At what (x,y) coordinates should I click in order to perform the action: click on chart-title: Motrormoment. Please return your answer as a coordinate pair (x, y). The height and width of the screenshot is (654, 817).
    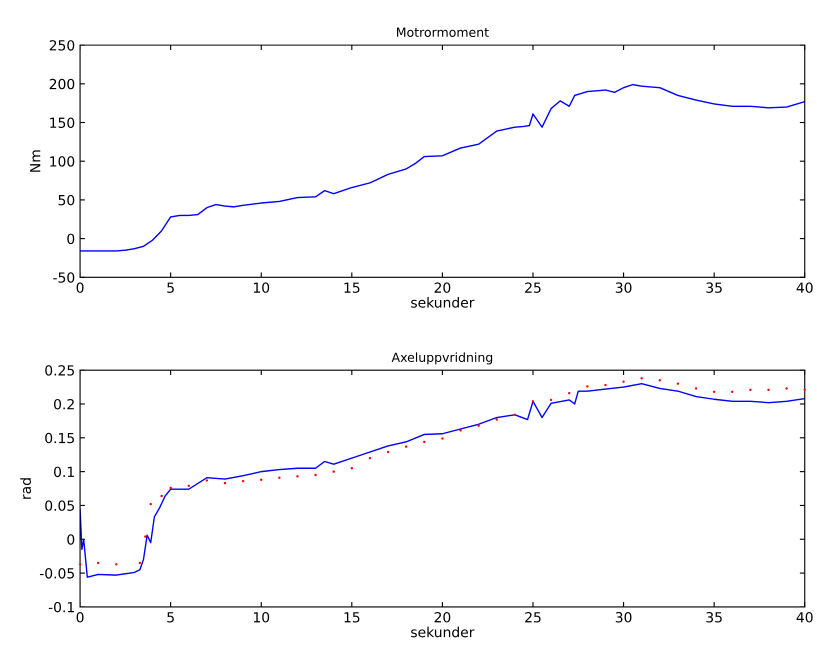
    Looking at the image, I should click on (442, 32).